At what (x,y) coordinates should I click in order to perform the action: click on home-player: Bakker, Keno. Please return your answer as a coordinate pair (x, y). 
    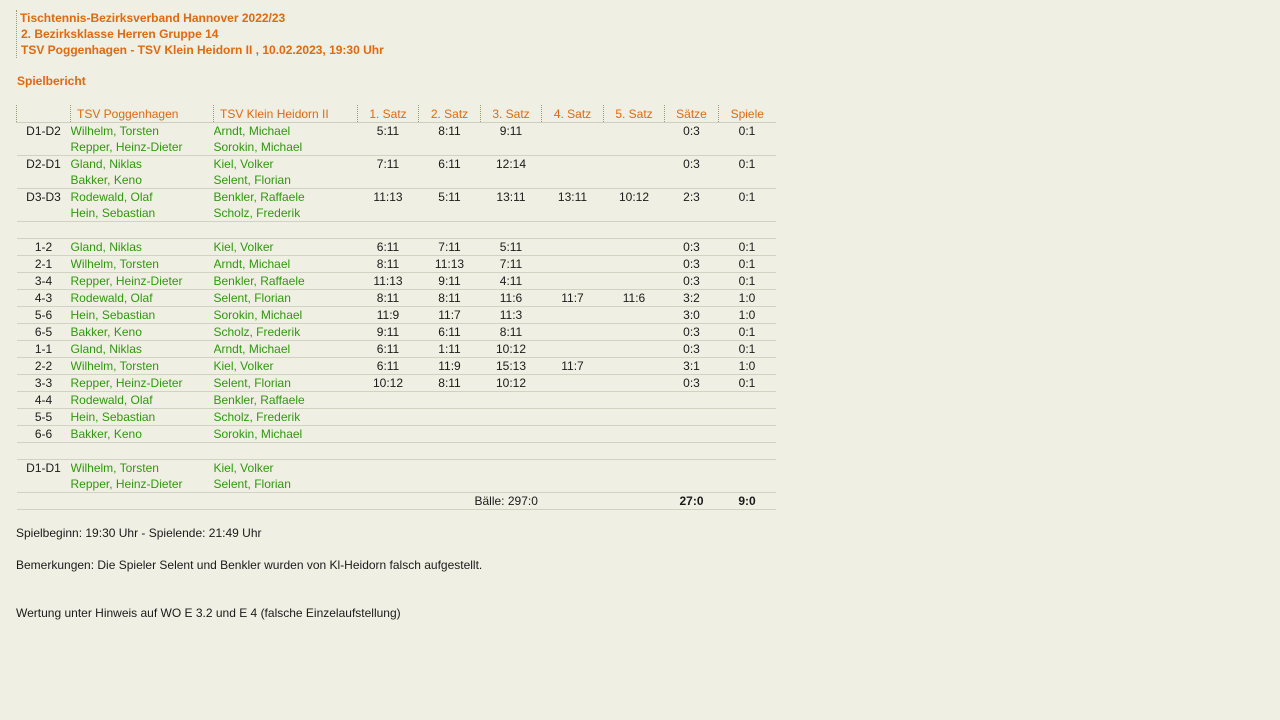
    Looking at the image, I should click on (142, 180).